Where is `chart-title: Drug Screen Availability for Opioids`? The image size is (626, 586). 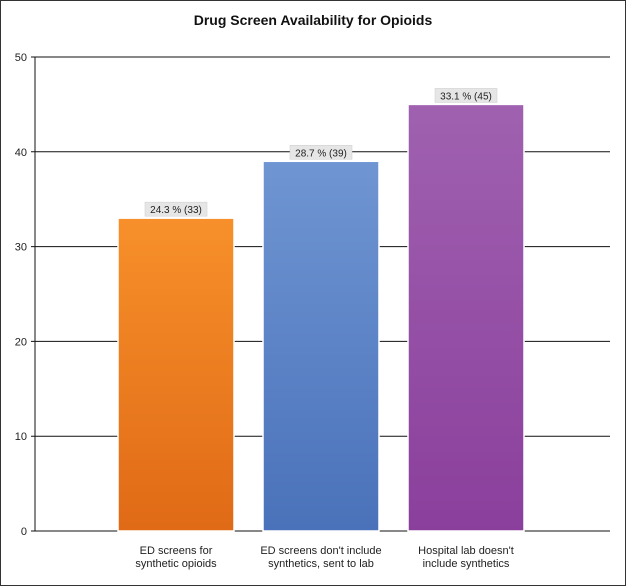 chart-title: Drug Screen Availability for Opioids is located at coordinates (313, 20).